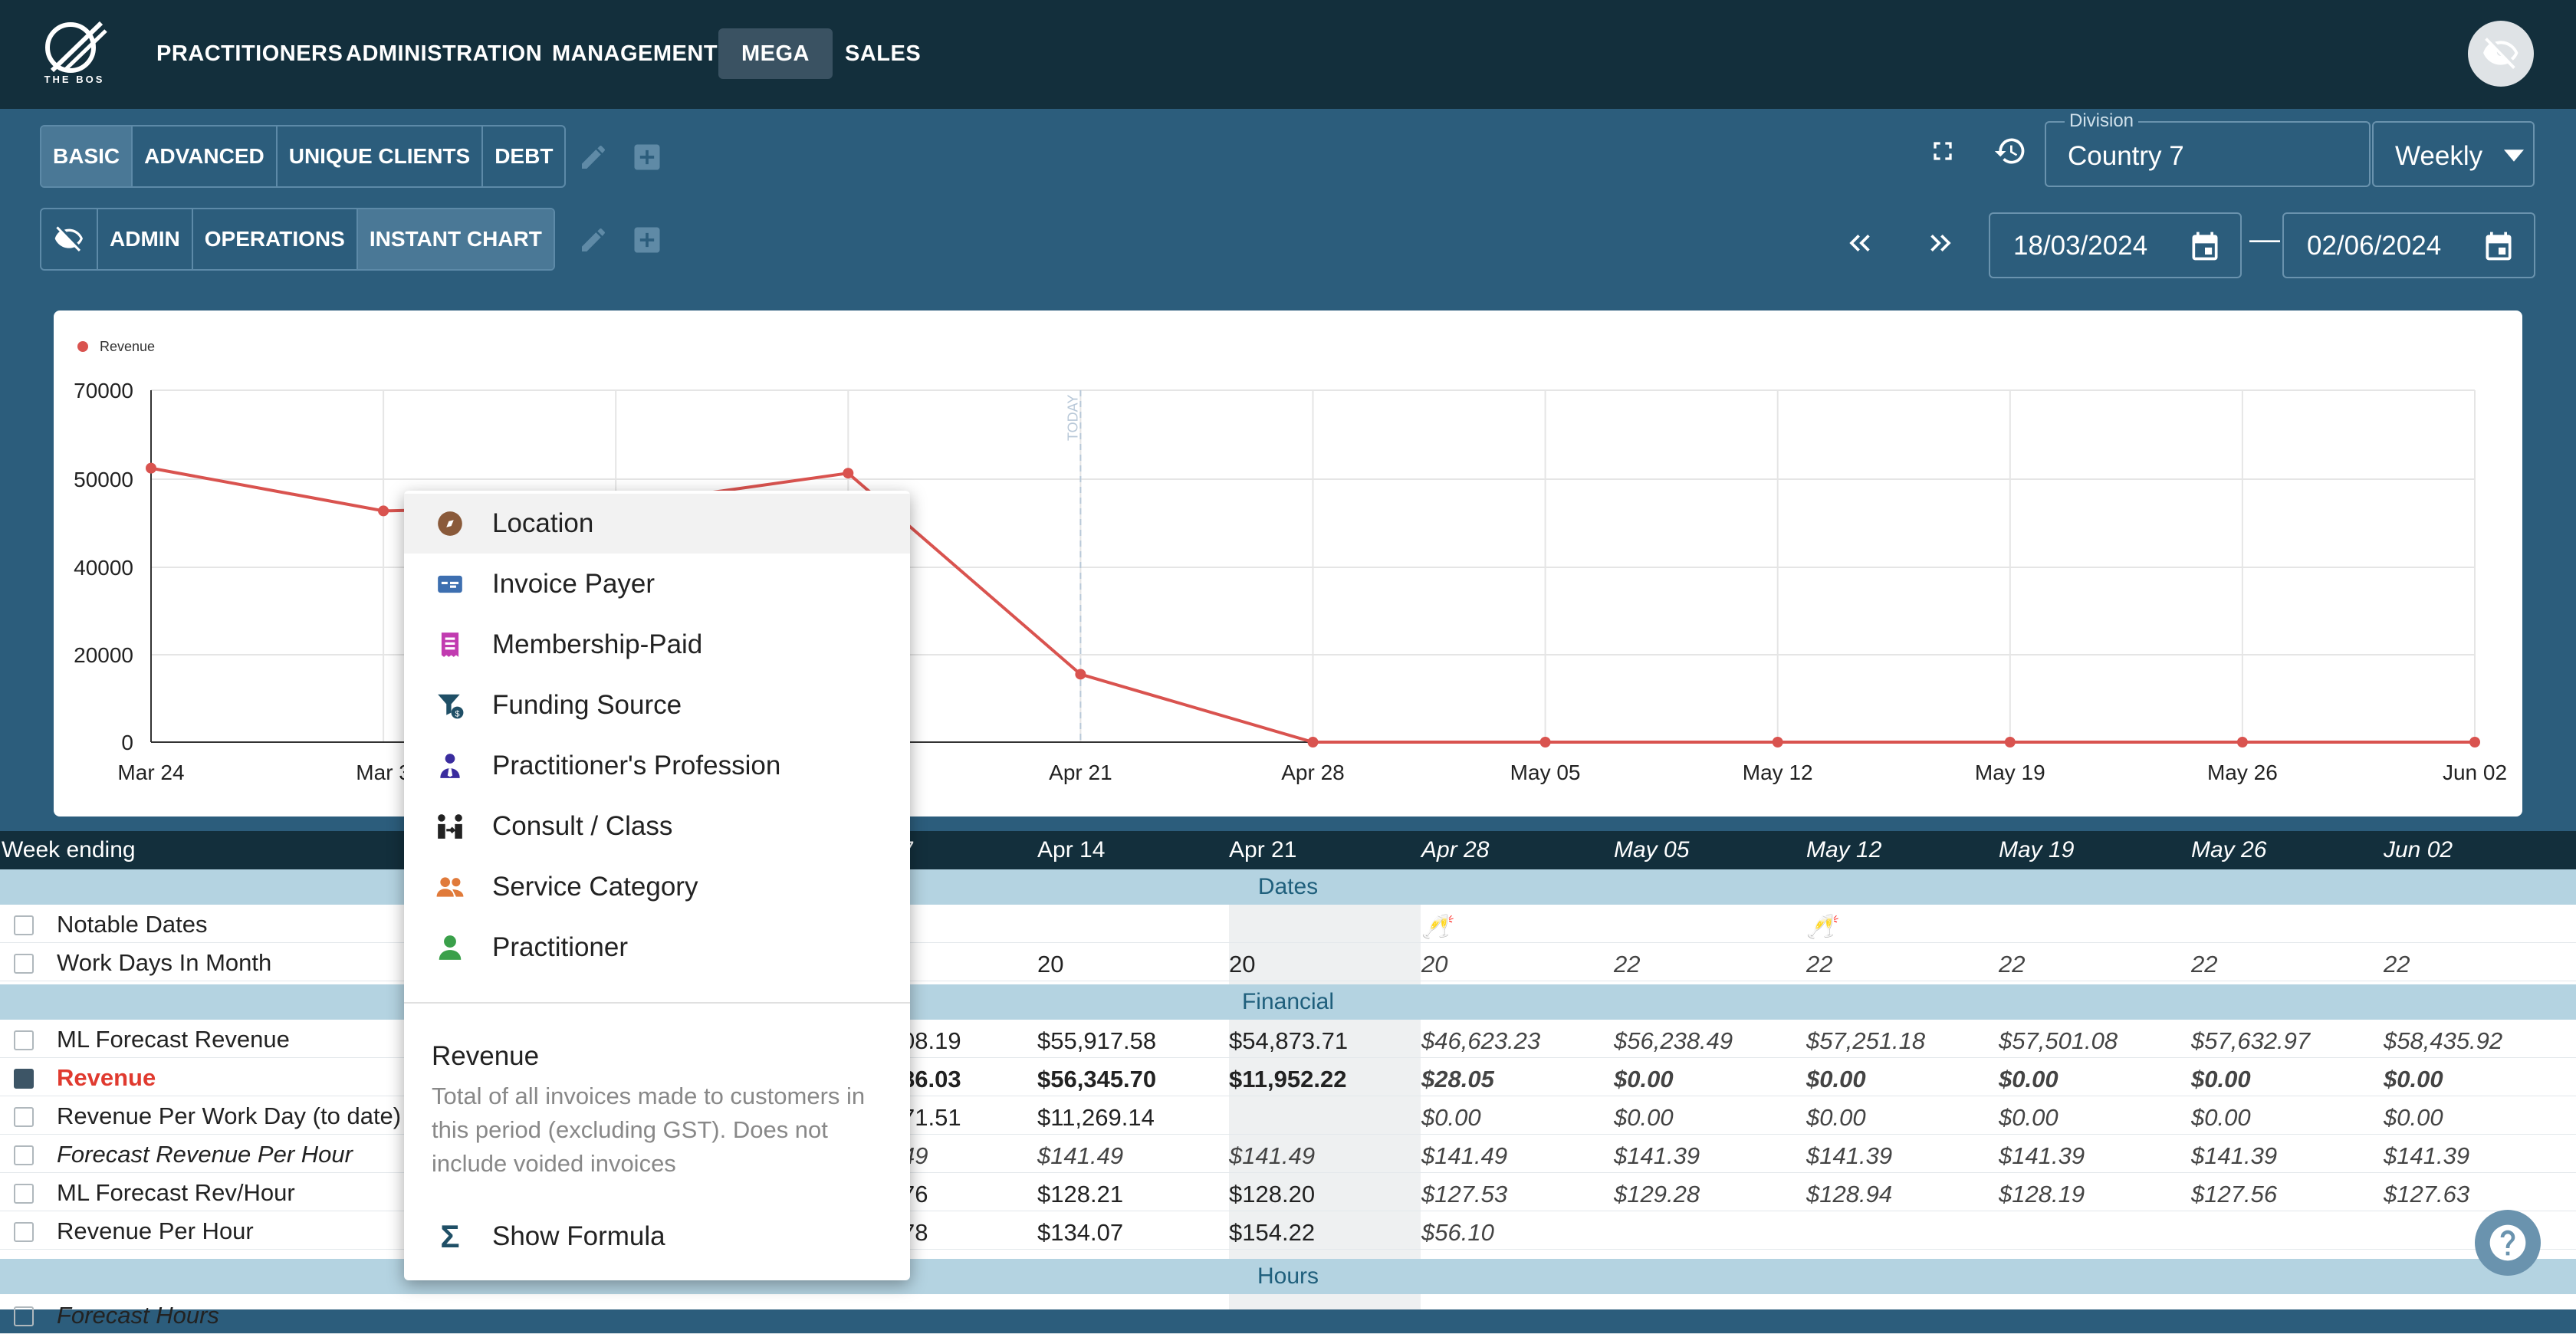  Describe the element at coordinates (250, 53) in the screenshot. I see `nav-practitioners: PRACTITIONERS` at that location.